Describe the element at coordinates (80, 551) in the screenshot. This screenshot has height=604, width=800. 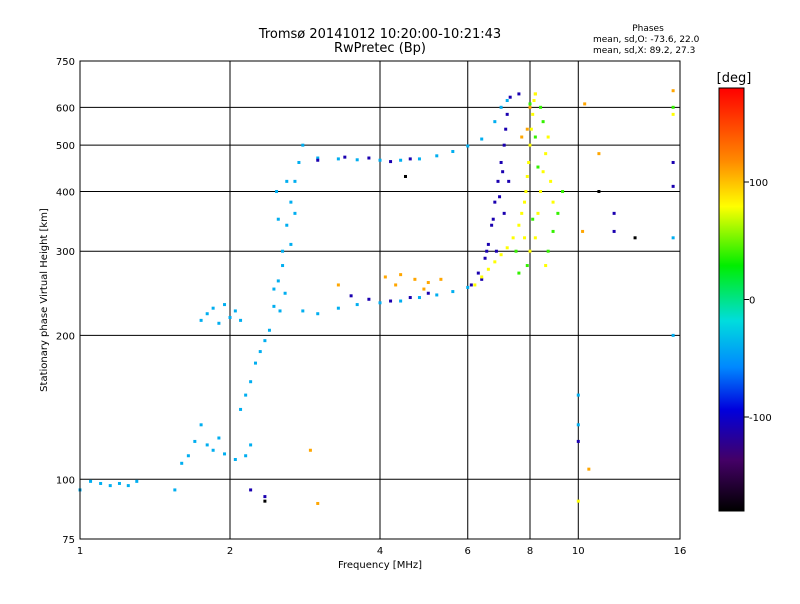
I see `x-tick-label: 1` at that location.